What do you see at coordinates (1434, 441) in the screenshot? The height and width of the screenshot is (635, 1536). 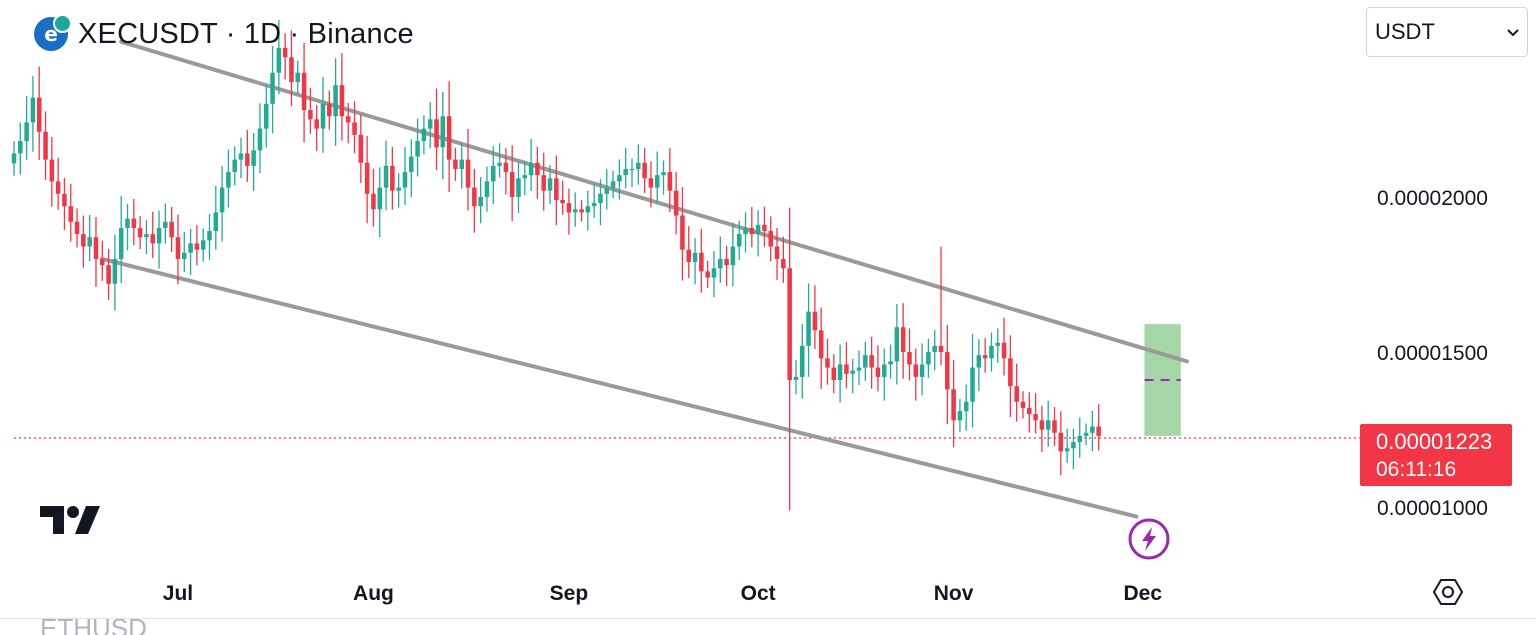 I see `last-price-value: 0.00001223` at bounding box center [1434, 441].